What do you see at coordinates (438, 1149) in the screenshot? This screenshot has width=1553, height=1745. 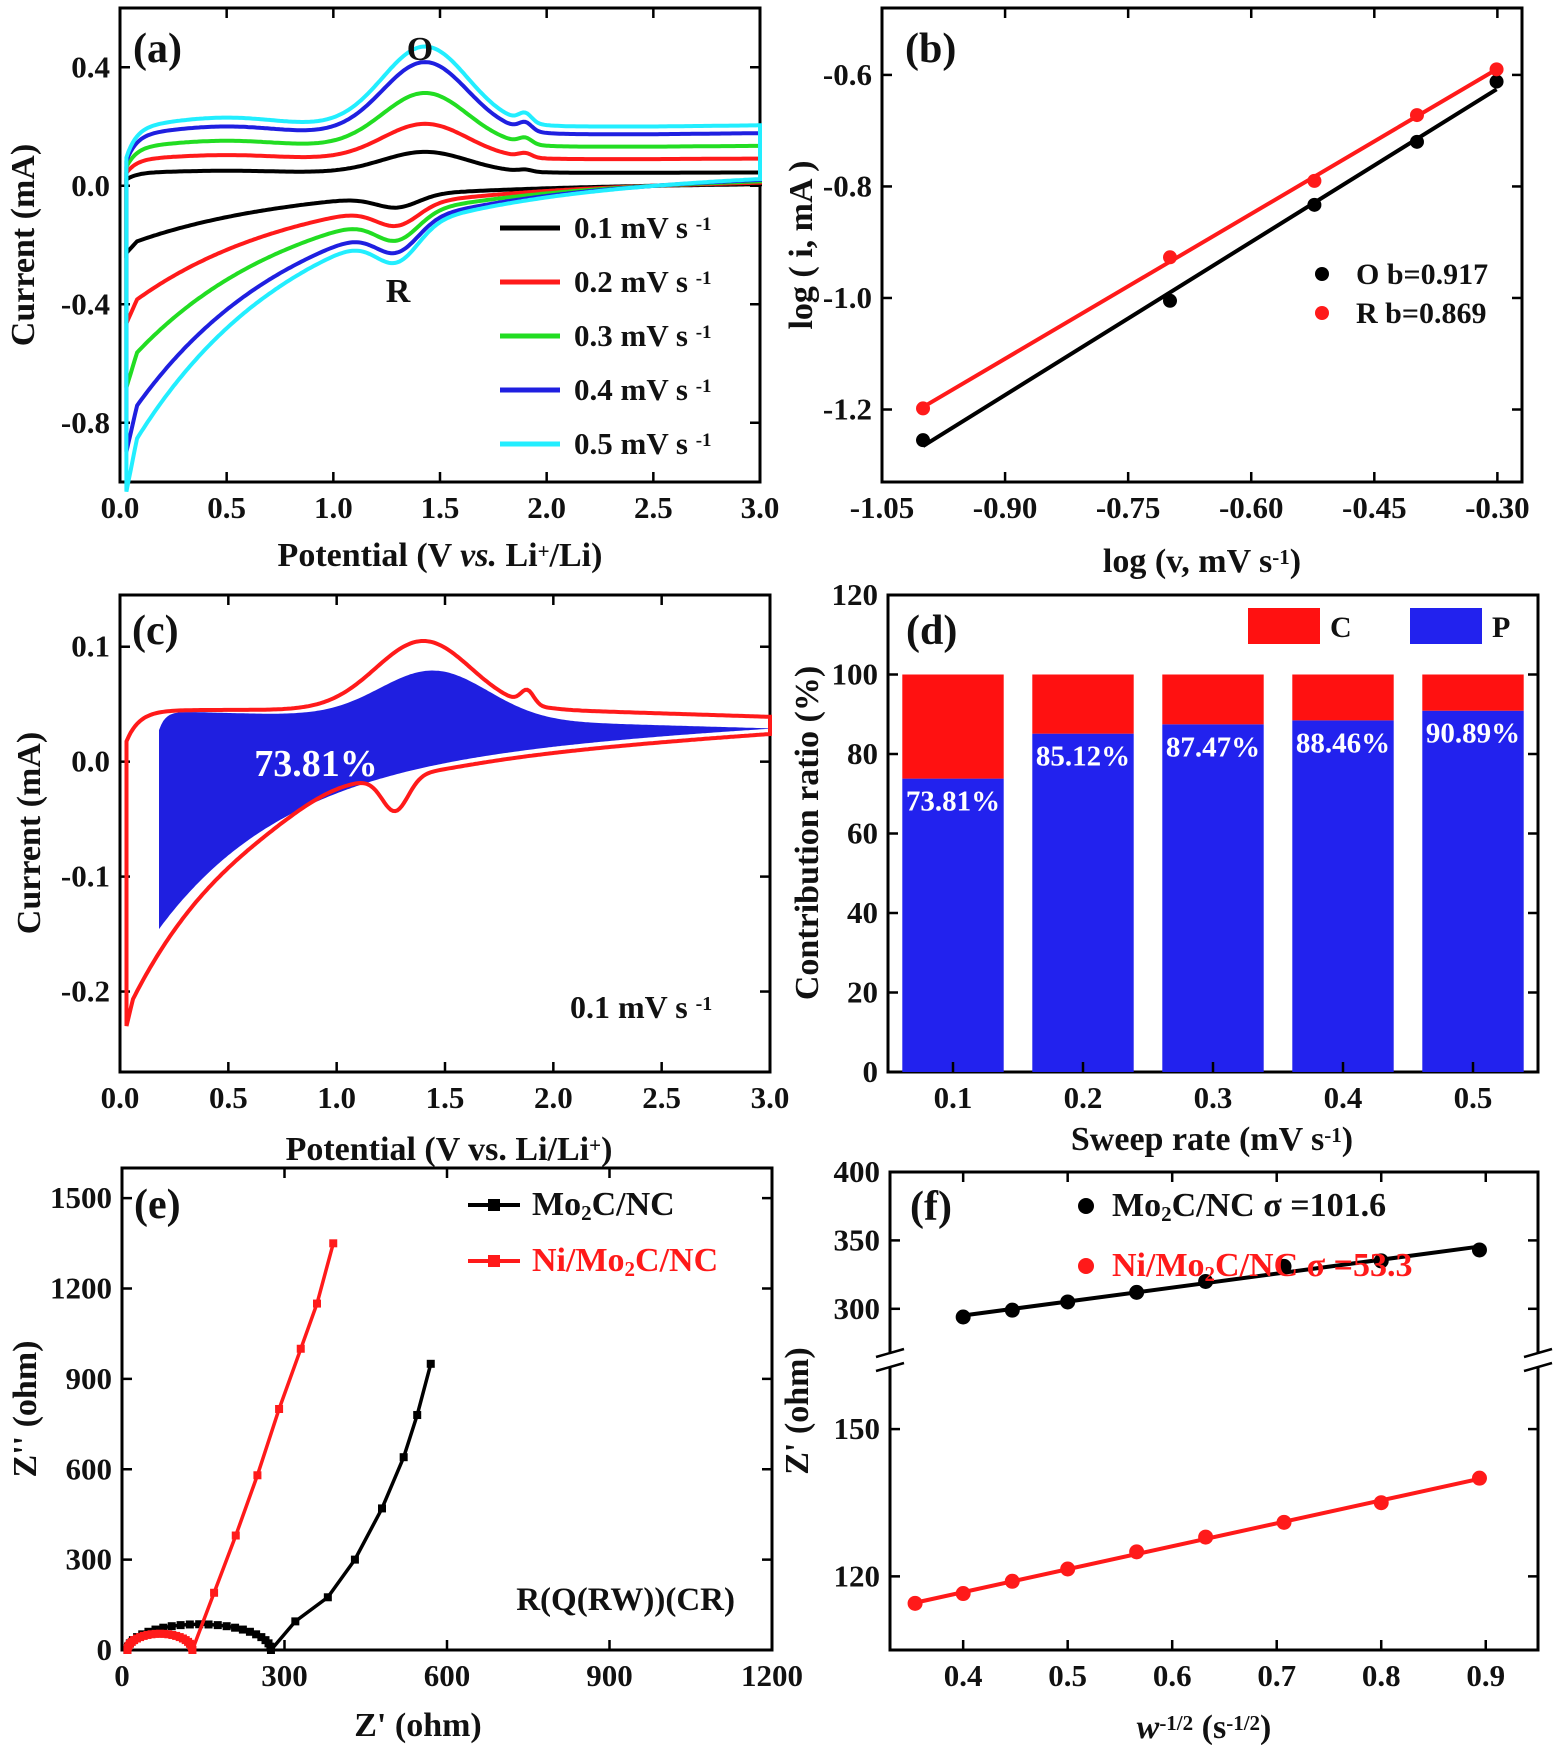 I see `text-part: Potential (V vs. Li/Li` at bounding box center [438, 1149].